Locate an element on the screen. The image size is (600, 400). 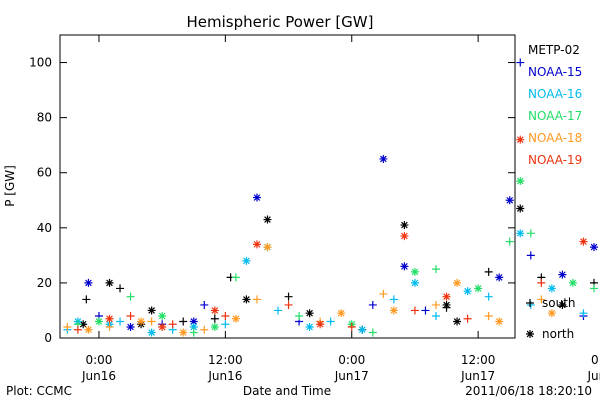
y-tick-label: 80 is located at coordinates (44, 118).